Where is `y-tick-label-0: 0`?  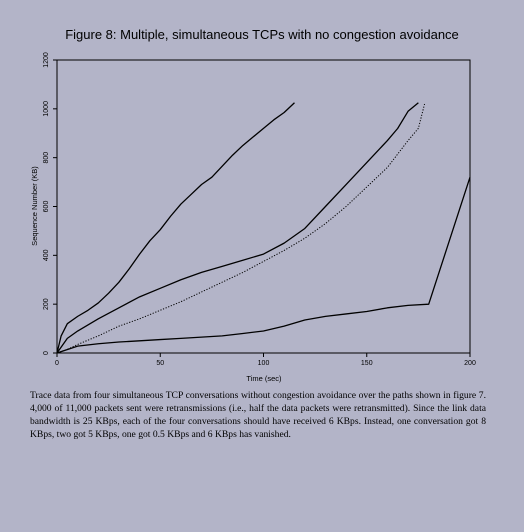
y-tick-label-0: 0 is located at coordinates (46, 353).